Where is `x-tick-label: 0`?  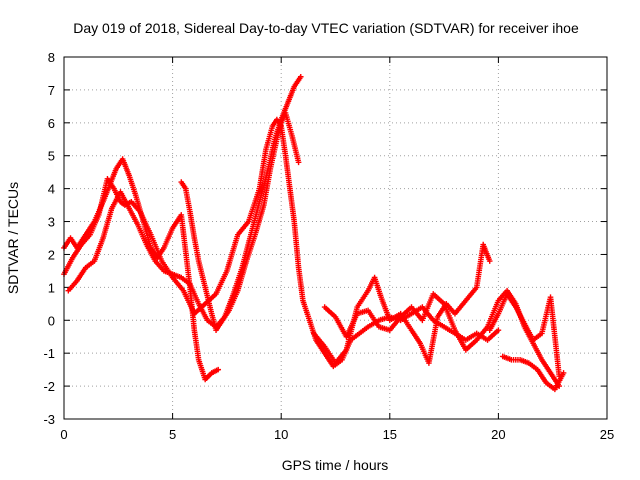
x-tick-label: 0 is located at coordinates (63, 434).